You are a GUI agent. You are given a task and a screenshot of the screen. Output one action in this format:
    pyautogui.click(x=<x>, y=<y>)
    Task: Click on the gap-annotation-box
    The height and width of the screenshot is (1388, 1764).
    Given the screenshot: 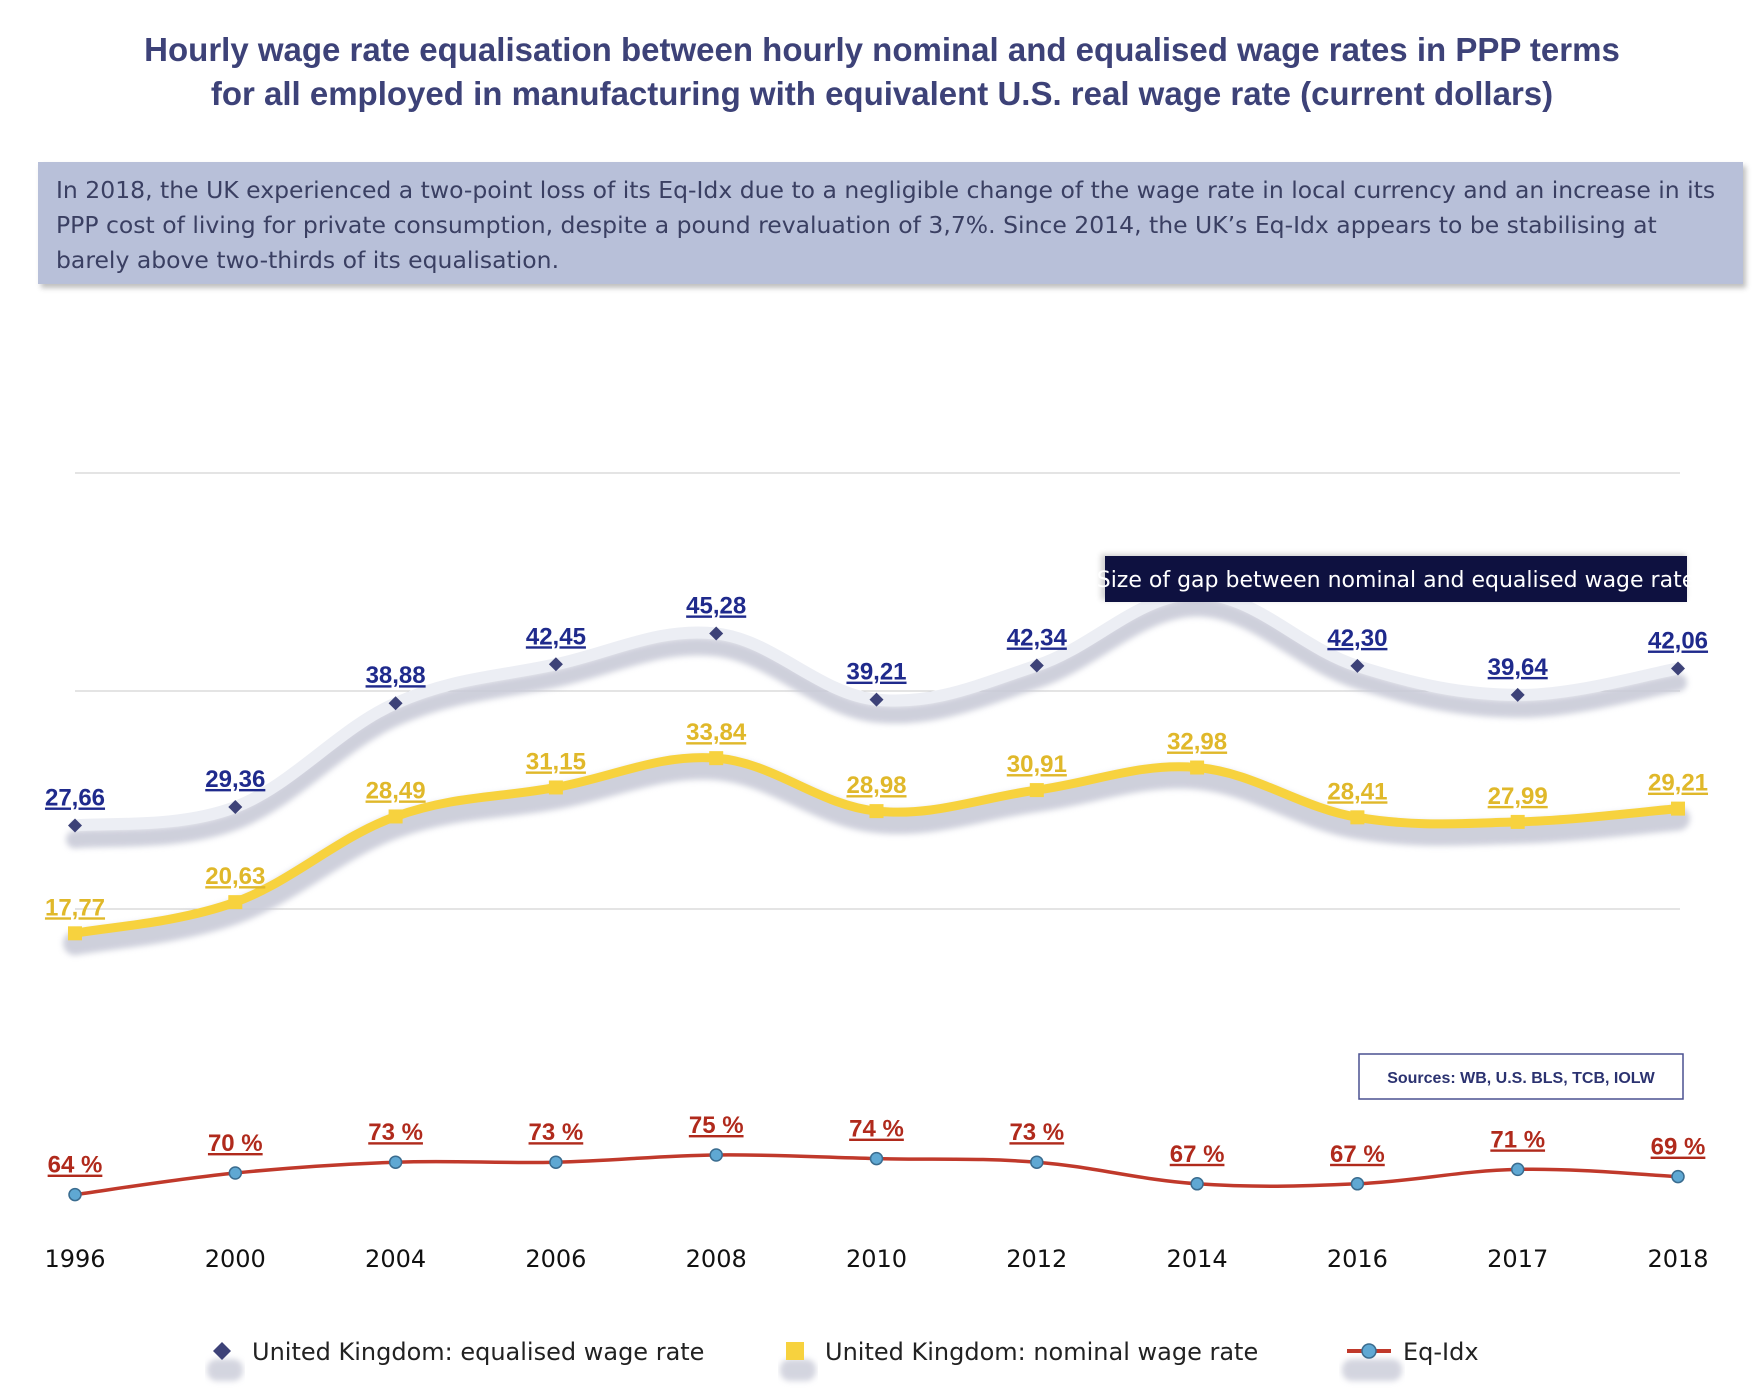 What is the action you would take?
    pyautogui.click(x=1396, y=579)
    